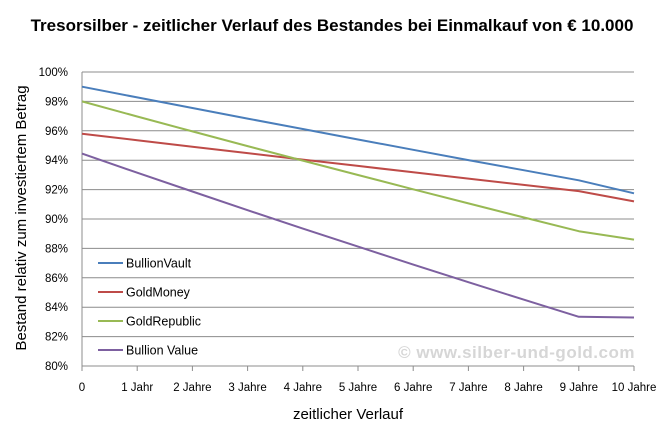 The height and width of the screenshot is (435, 665). What do you see at coordinates (158, 293) in the screenshot?
I see `legend-label: GoldMoney` at bounding box center [158, 293].